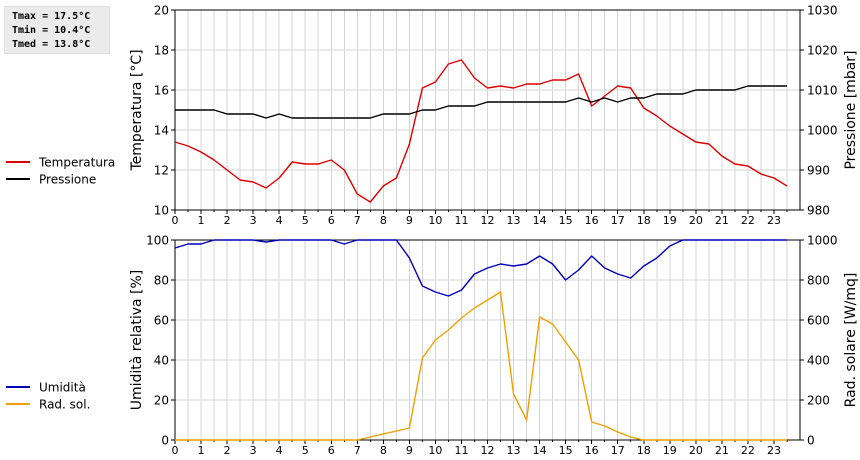  What do you see at coordinates (62, 388) in the screenshot?
I see `legend-label: Umidità` at bounding box center [62, 388].